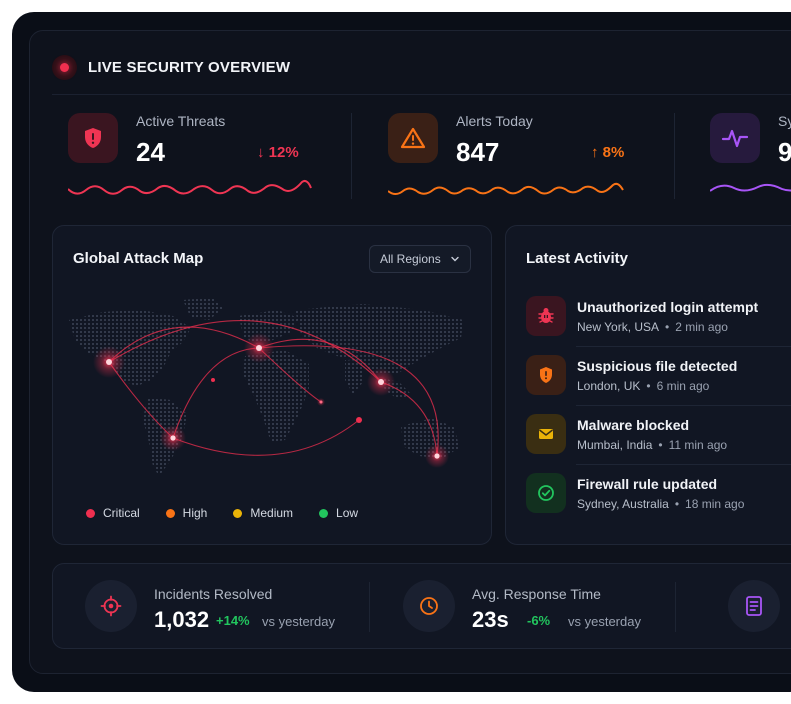 This screenshot has height=704, width=791. I want to click on bottom-stat-label: Incidents Resolved, so click(213, 594).